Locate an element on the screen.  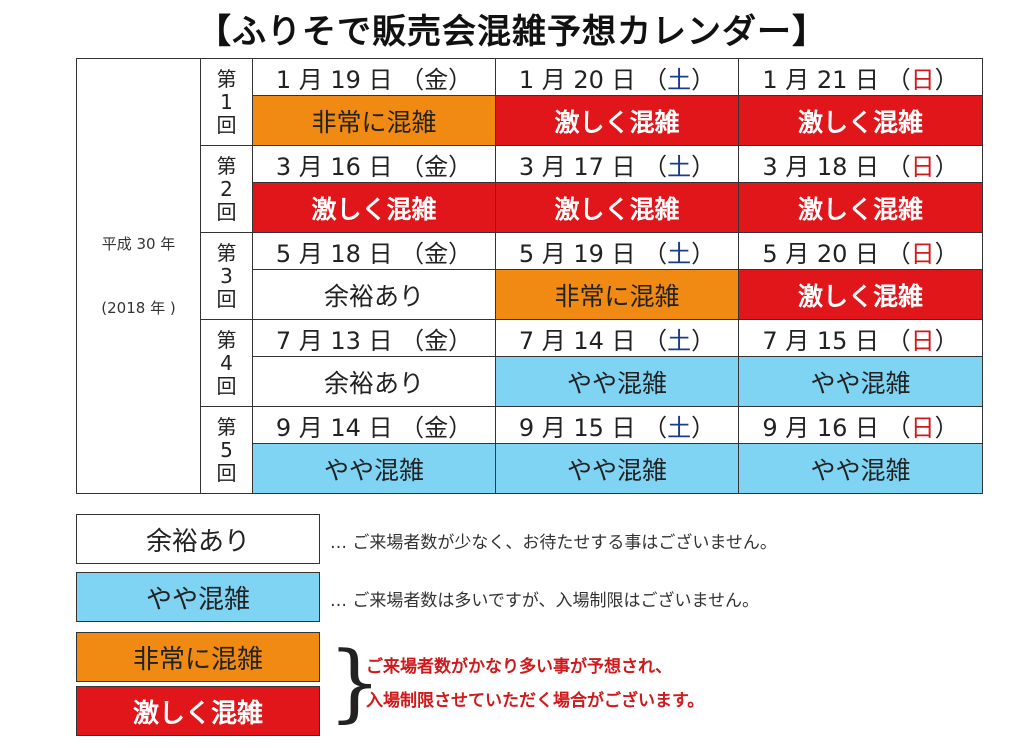
date-cell: 3 月 18 日 （日） is located at coordinates (860, 164).